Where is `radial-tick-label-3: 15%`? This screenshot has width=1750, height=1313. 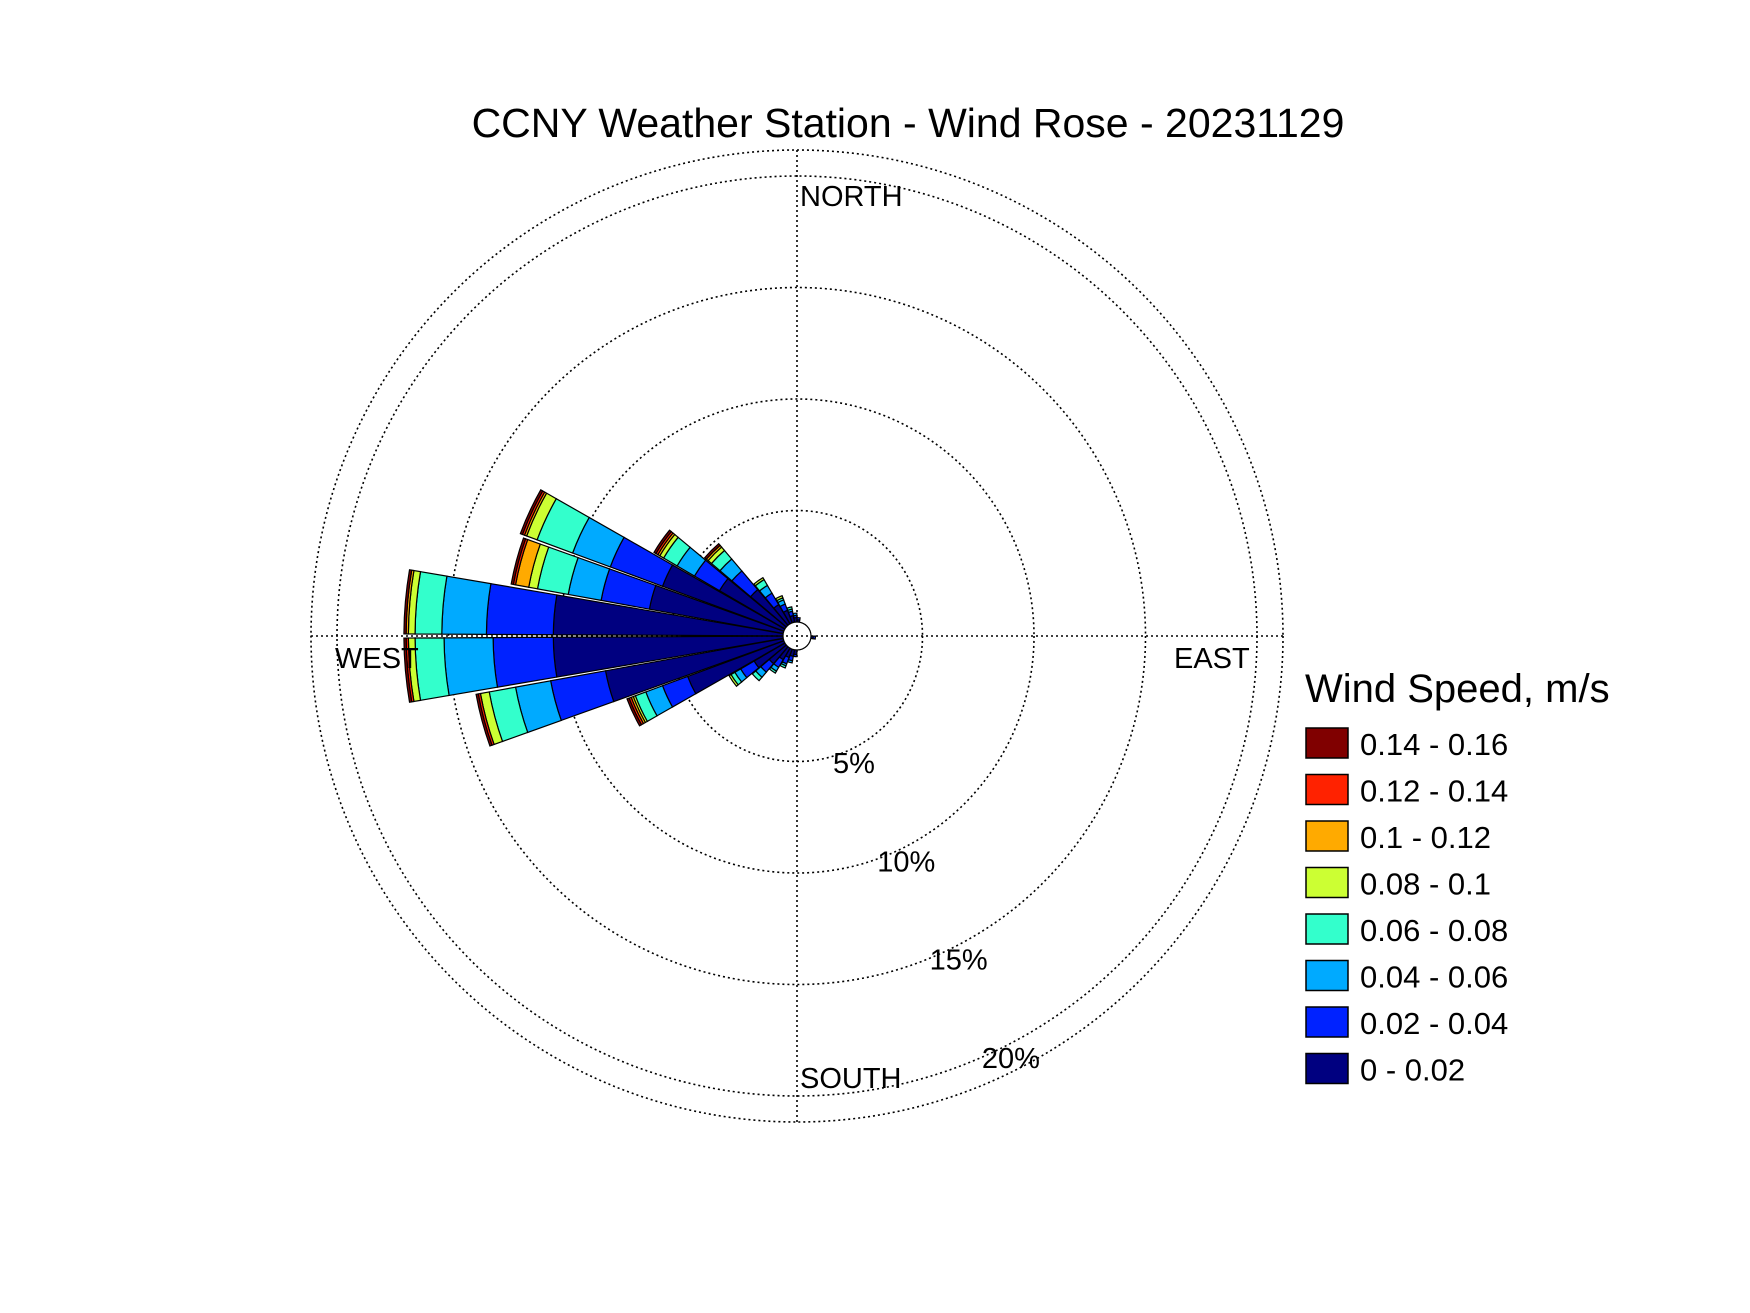 radial-tick-label-3: 15% is located at coordinates (959, 961).